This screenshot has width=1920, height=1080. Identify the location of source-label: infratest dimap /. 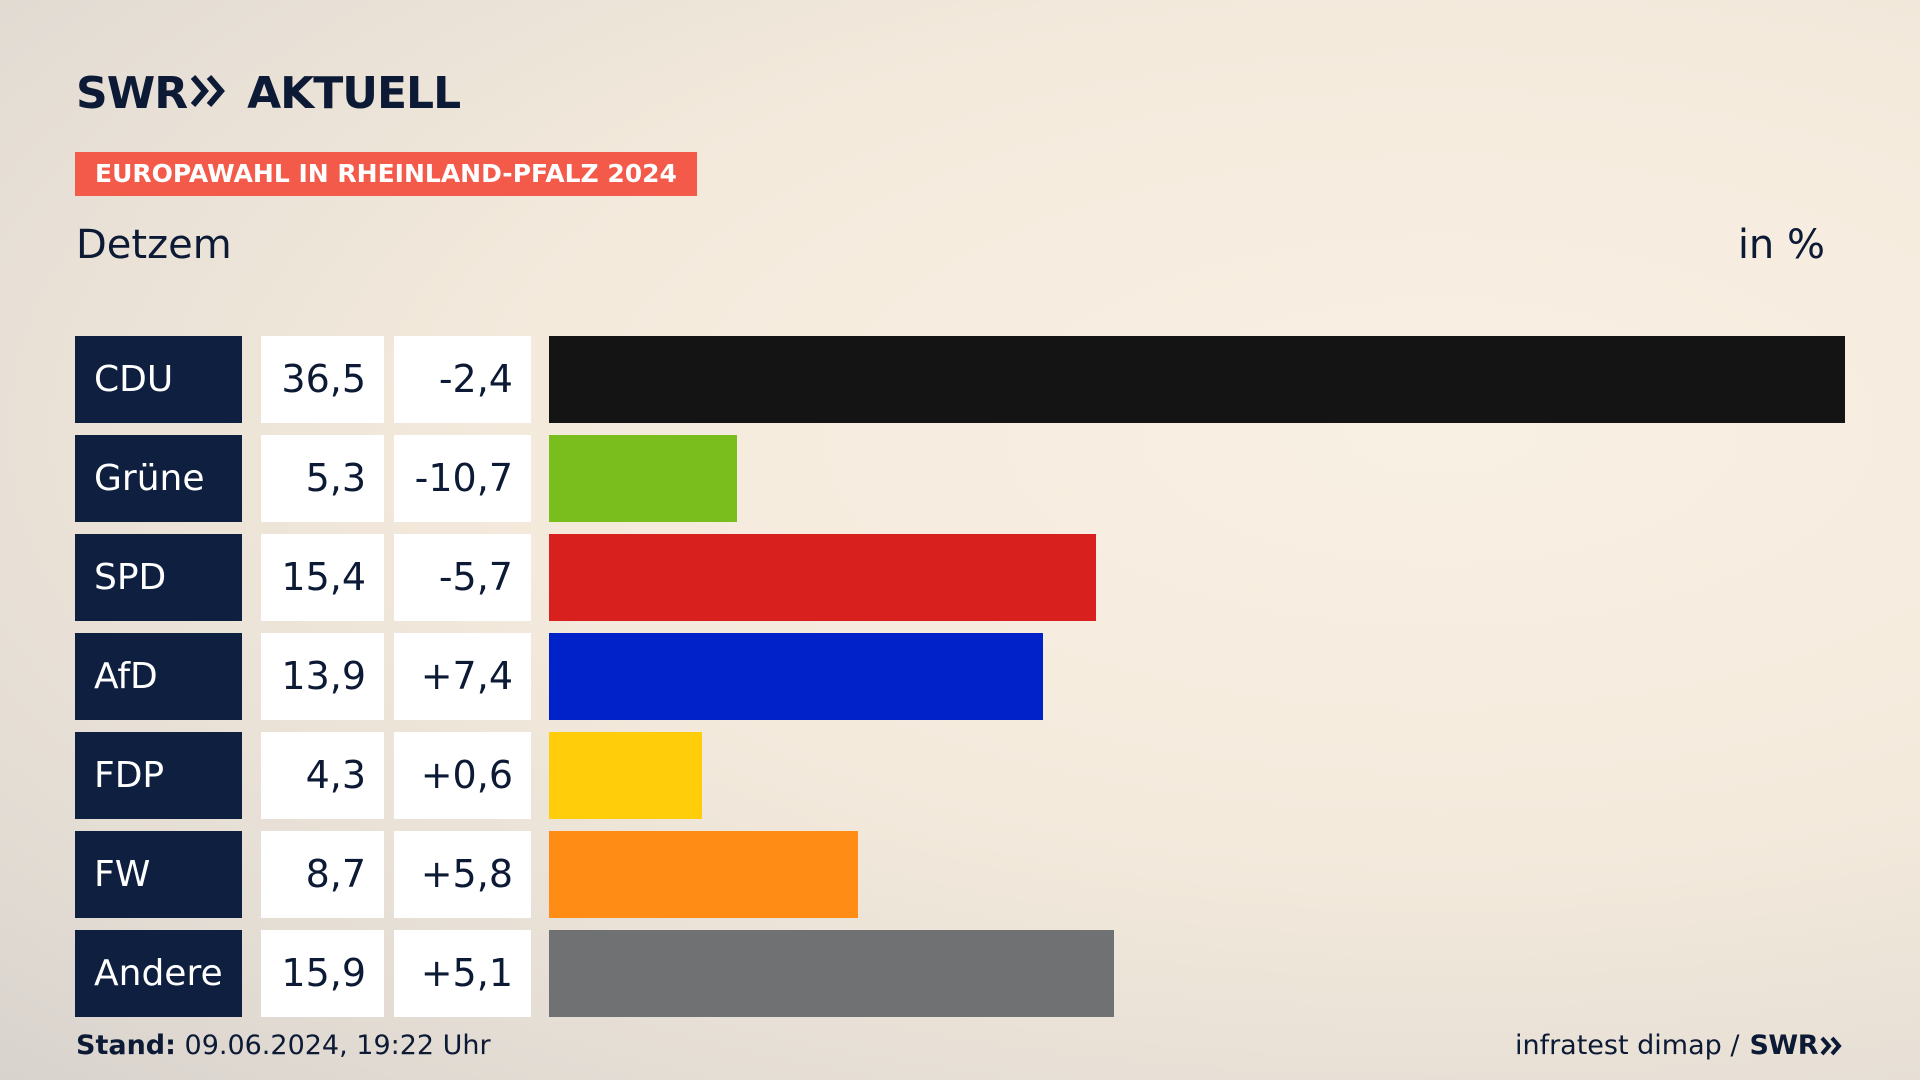
(1627, 1045).